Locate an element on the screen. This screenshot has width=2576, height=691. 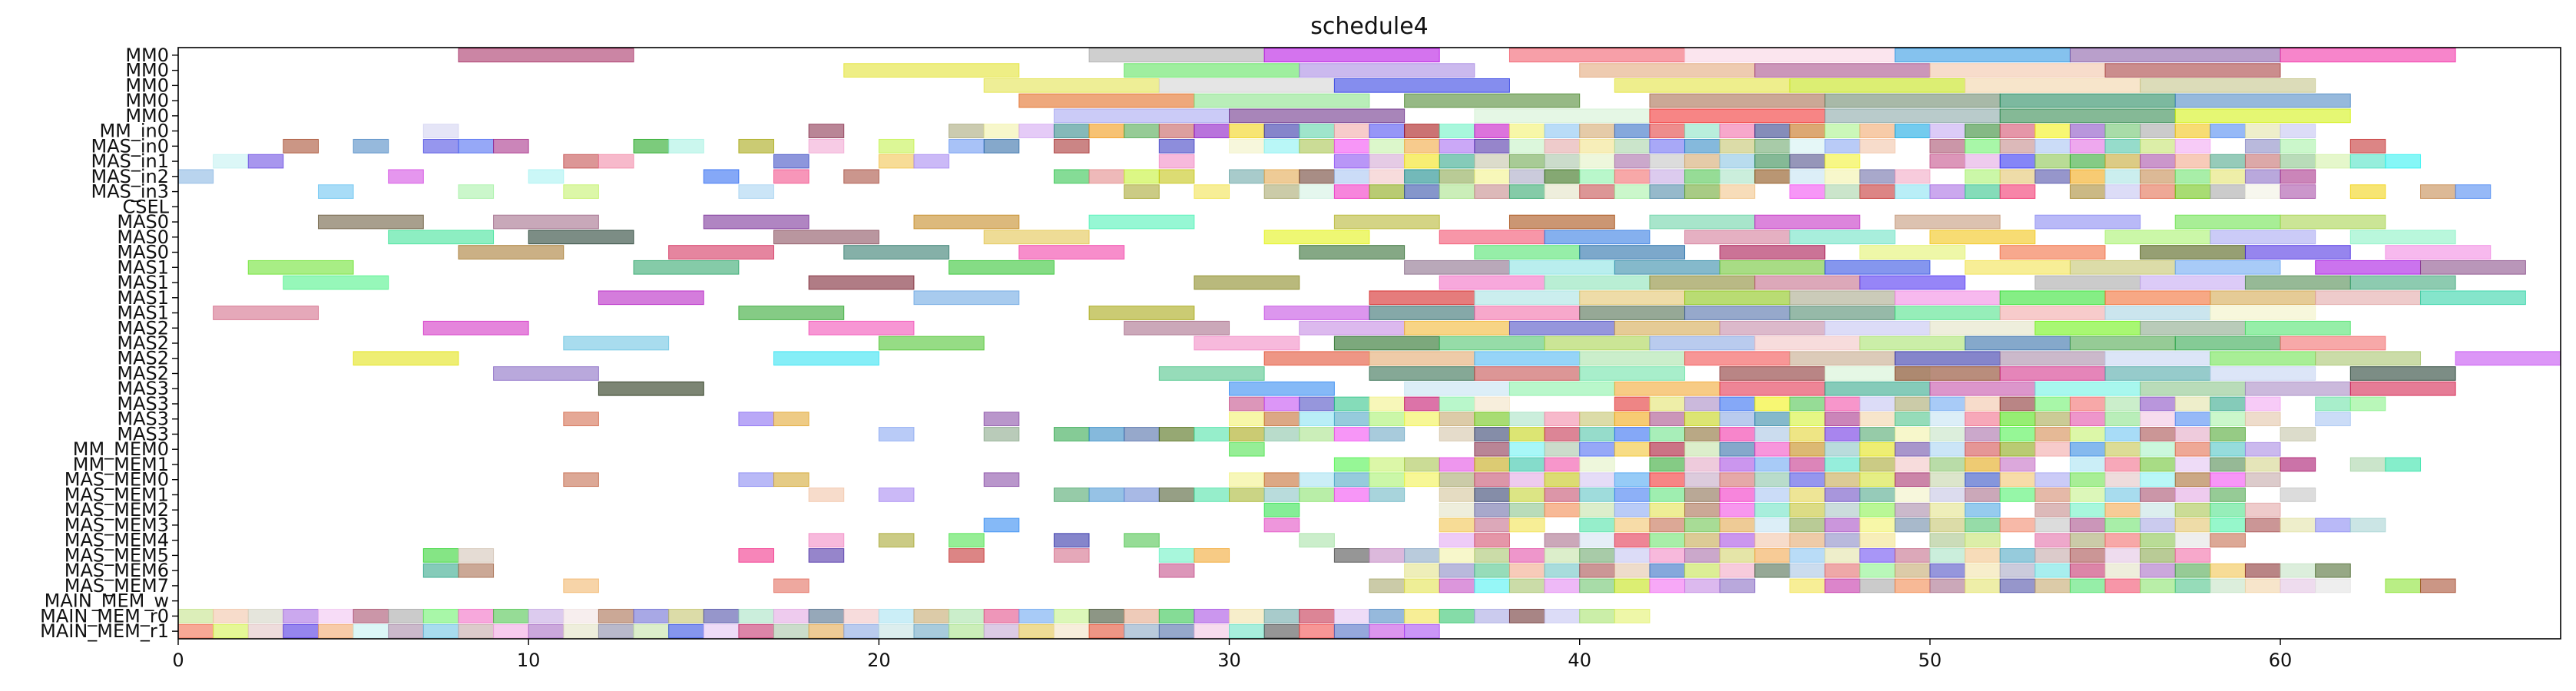
y-tick-label: MM_in0 is located at coordinates (134, 131).